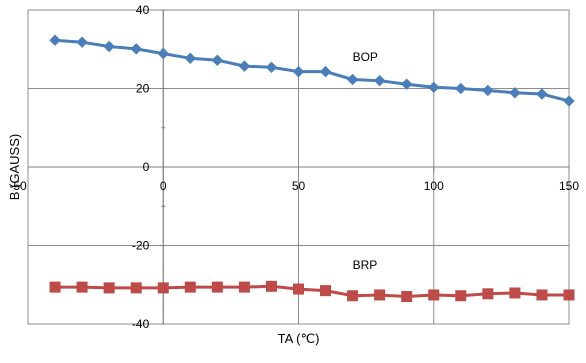 The height and width of the screenshot is (363, 586). Describe the element at coordinates (299, 186) in the screenshot. I see `x-tick-label: 50` at that location.